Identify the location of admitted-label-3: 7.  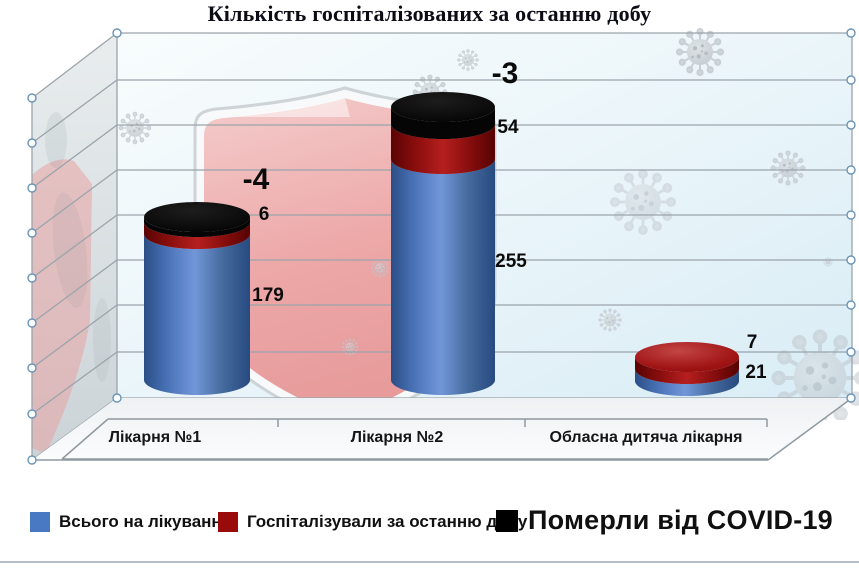
(752, 342).